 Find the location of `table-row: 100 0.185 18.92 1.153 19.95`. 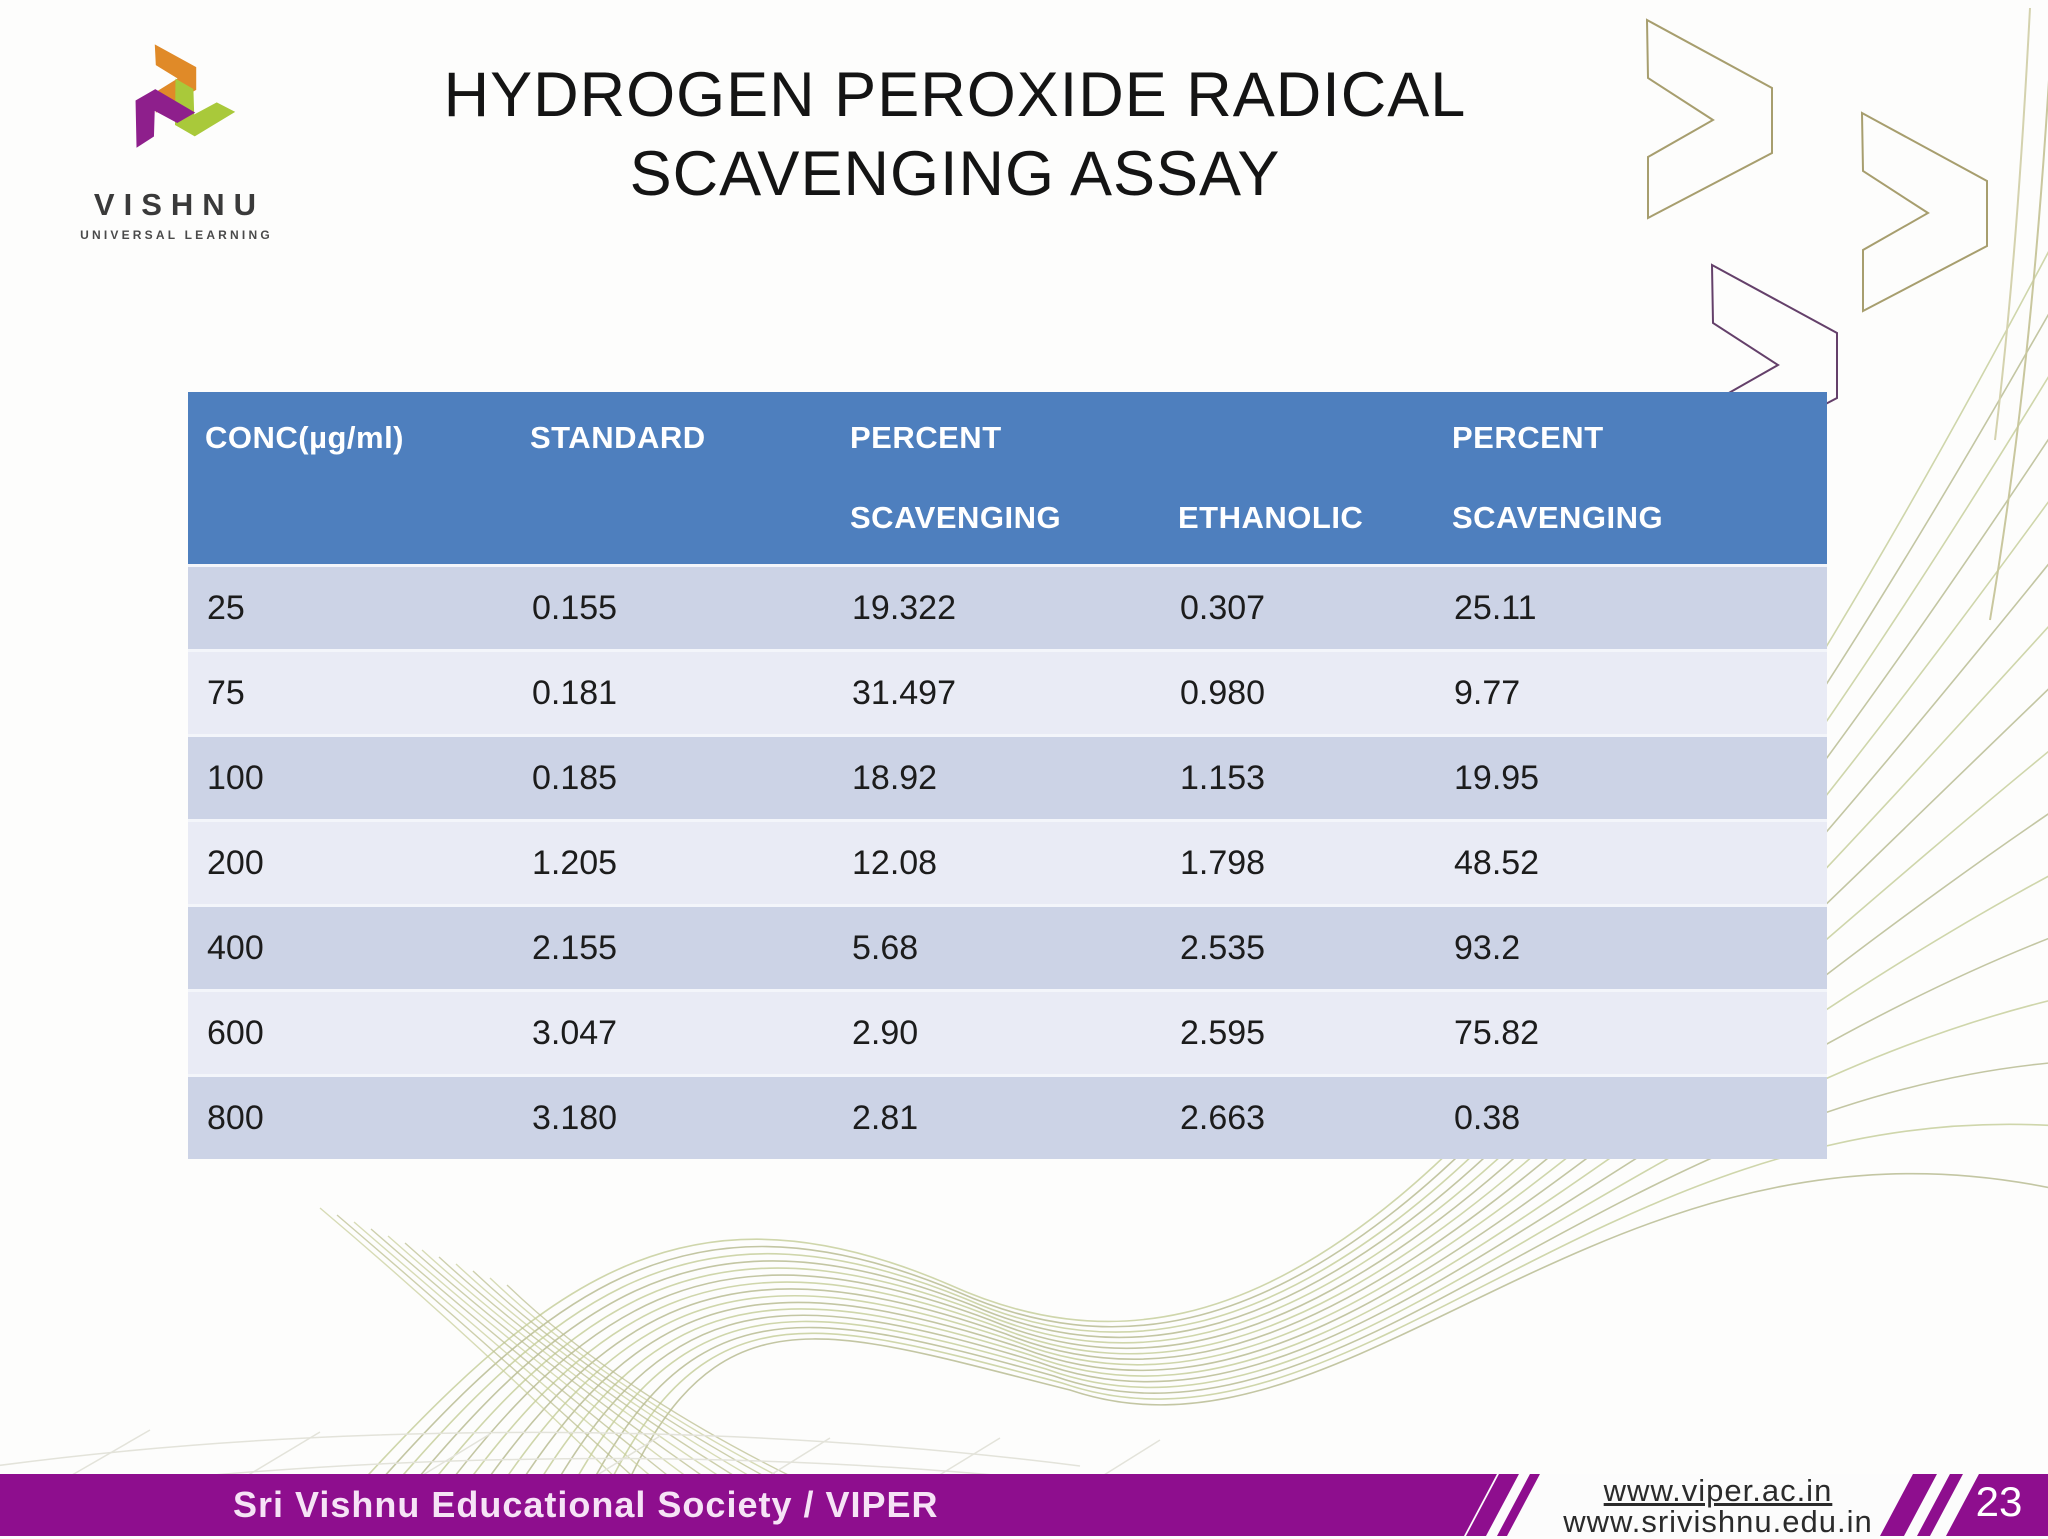

table-row: 100 0.185 18.92 1.153 19.95 is located at coordinates (1007, 777).